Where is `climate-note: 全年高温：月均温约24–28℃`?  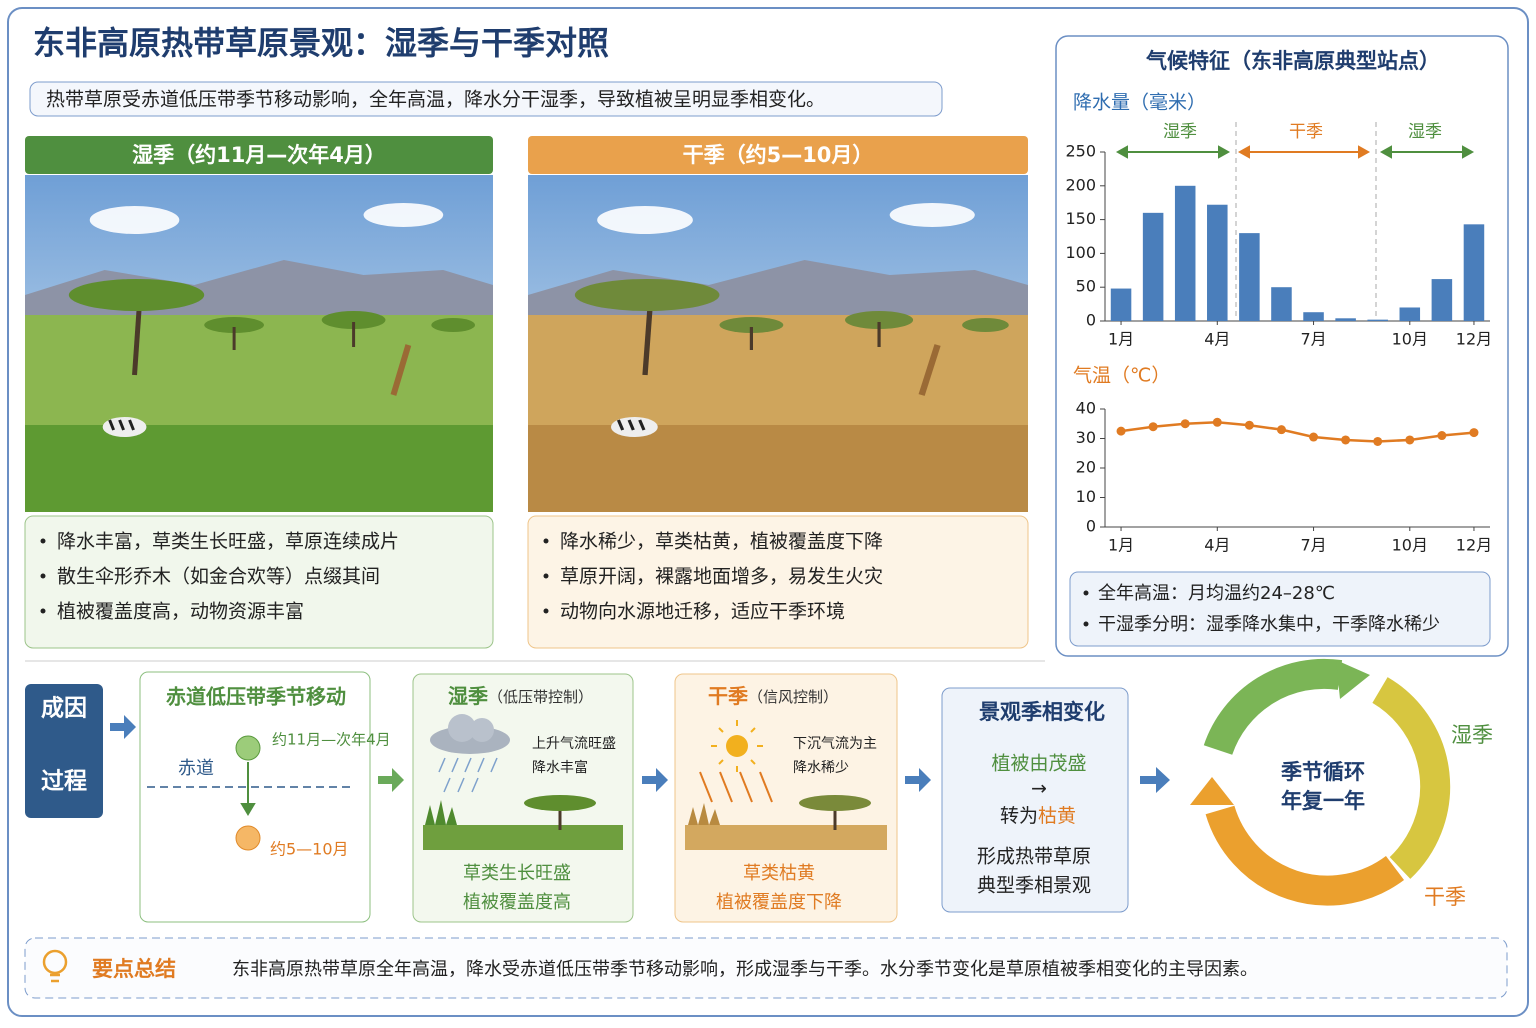
climate-note: 全年高温：月均温约24–28℃ is located at coordinates (1216, 593).